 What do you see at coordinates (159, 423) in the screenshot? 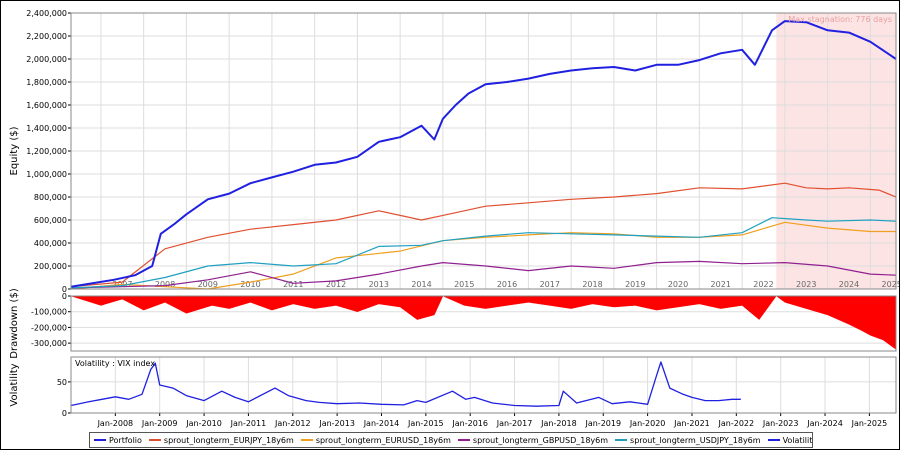
I see `date-label: Jan-2009` at bounding box center [159, 423].